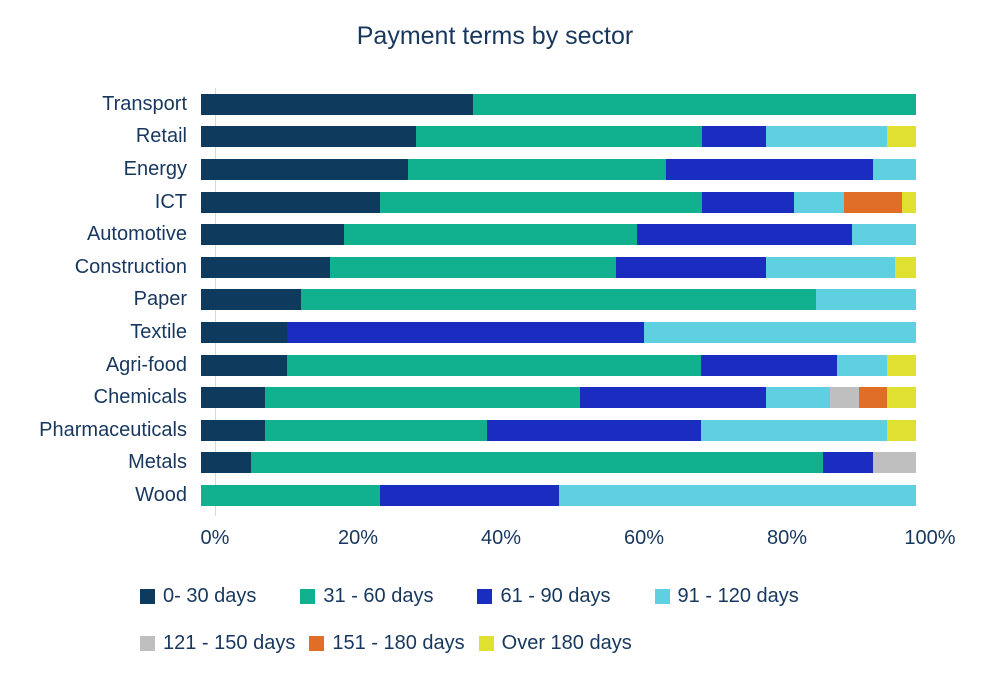  I want to click on bar-row: Wood, so click(458, 495).